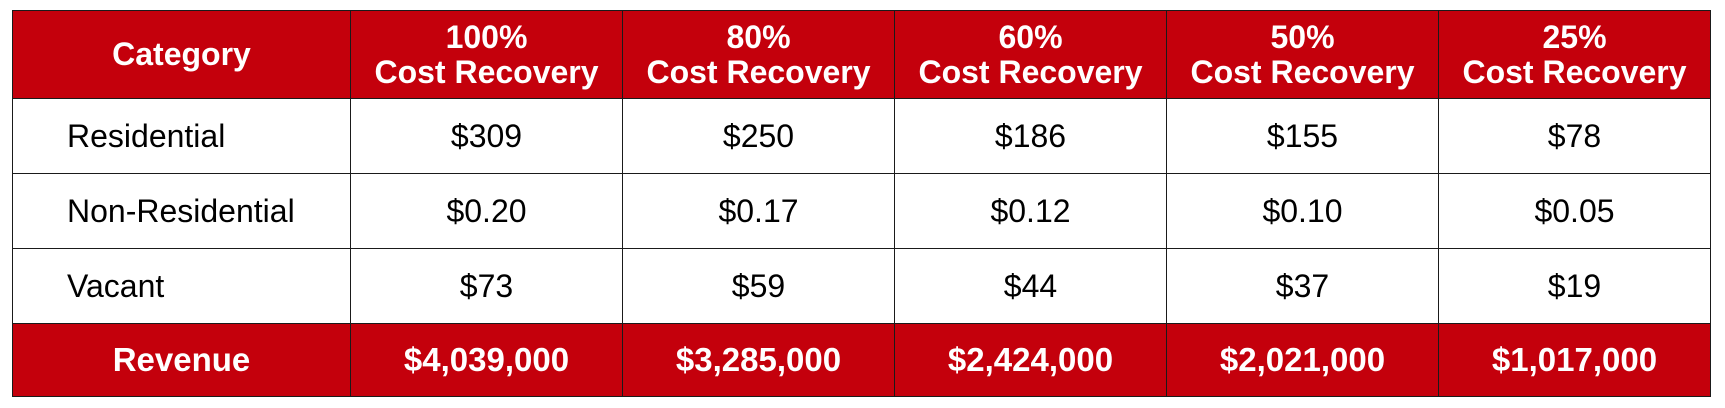 The height and width of the screenshot is (408, 1725). Describe the element at coordinates (181, 360) in the screenshot. I see `revenue-label: Revenue` at that location.